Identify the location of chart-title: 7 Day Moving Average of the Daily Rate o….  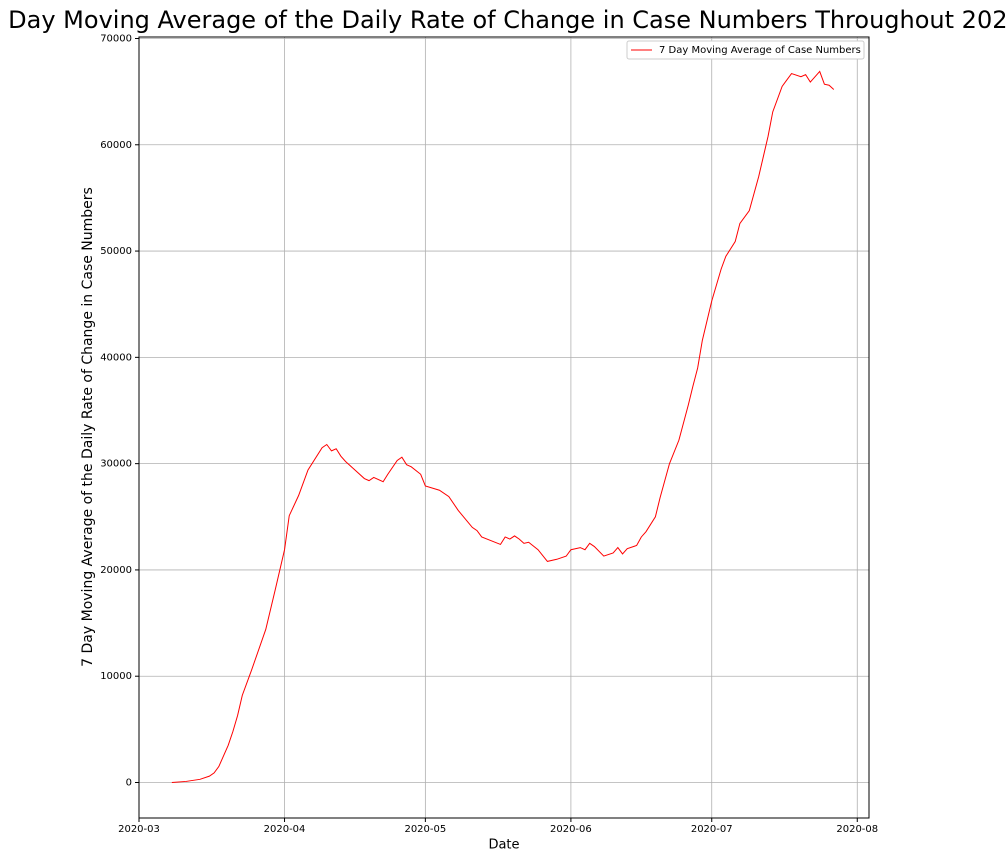
(504, 20).